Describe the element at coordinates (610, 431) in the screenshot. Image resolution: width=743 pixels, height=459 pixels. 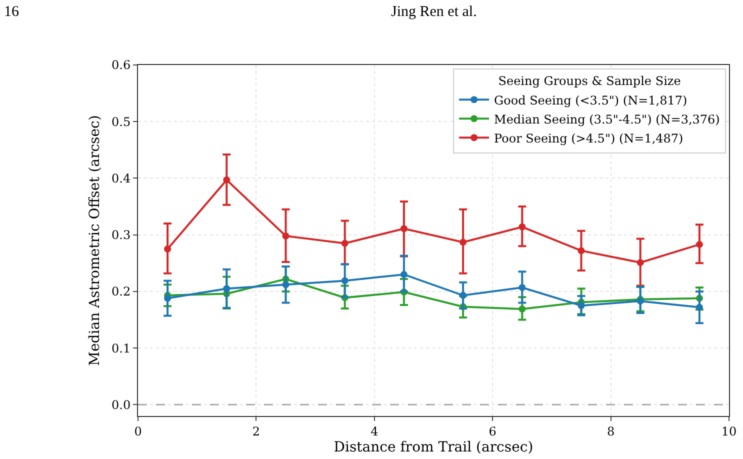
I see `x-tick-label: 8` at that location.